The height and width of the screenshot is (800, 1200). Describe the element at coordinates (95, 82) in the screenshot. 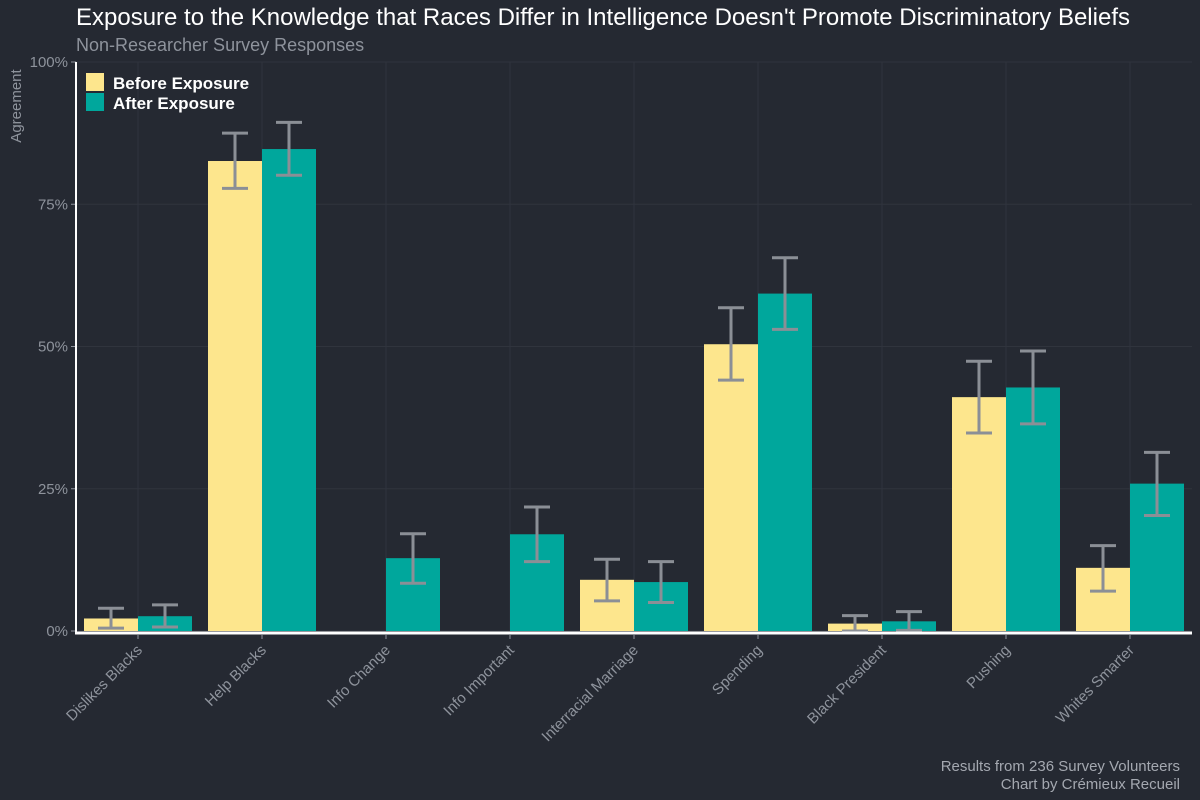

I see `legend-swatch-before` at that location.